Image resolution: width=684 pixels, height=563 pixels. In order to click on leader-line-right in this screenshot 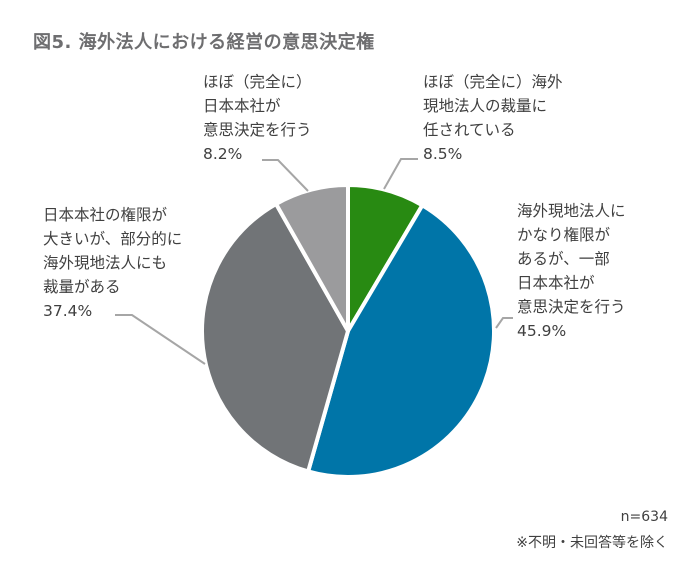, I will do `click(504, 323)`.